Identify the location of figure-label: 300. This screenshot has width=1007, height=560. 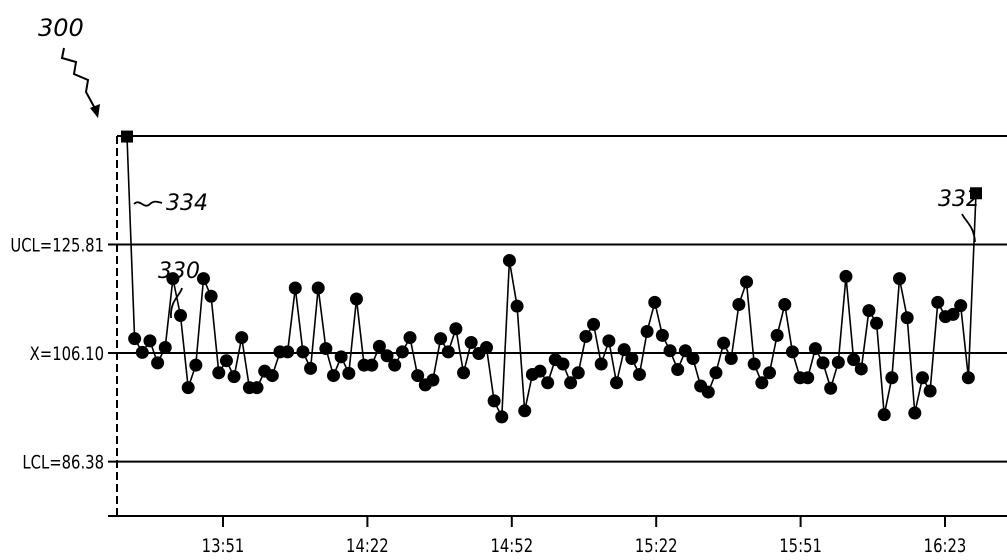
(61, 28).